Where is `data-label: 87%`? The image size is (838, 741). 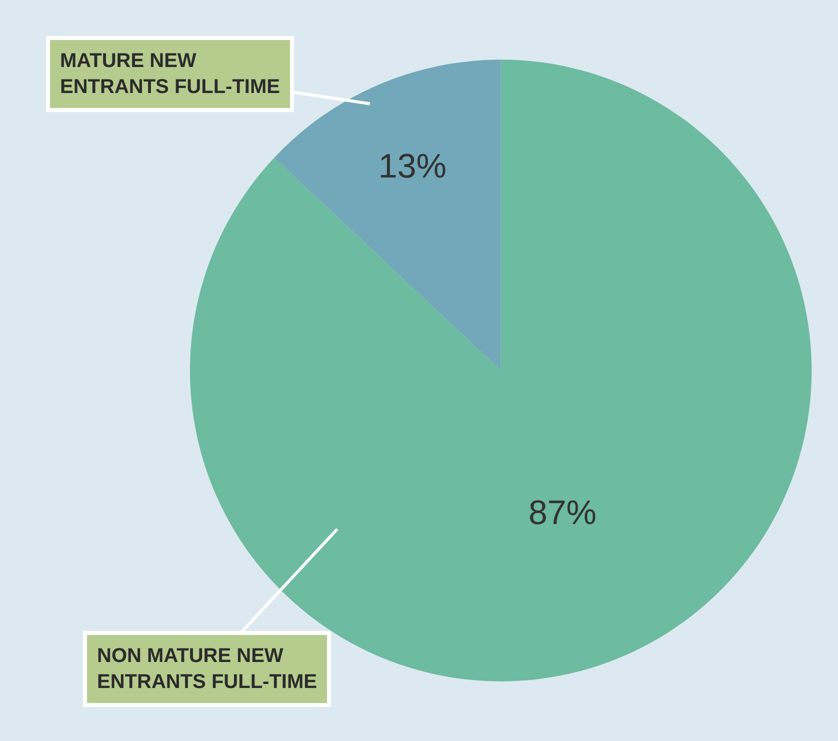 data-label: 87% is located at coordinates (562, 513).